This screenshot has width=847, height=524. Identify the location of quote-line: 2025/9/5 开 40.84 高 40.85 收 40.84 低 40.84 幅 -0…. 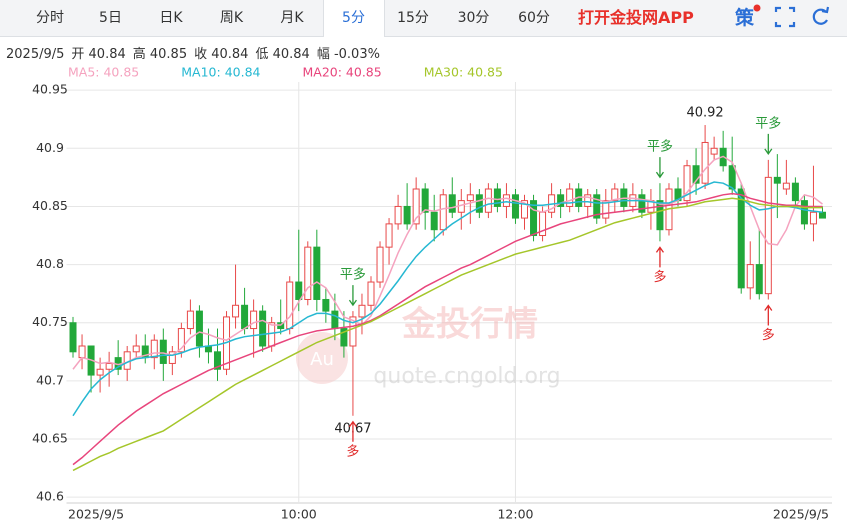
(196, 52).